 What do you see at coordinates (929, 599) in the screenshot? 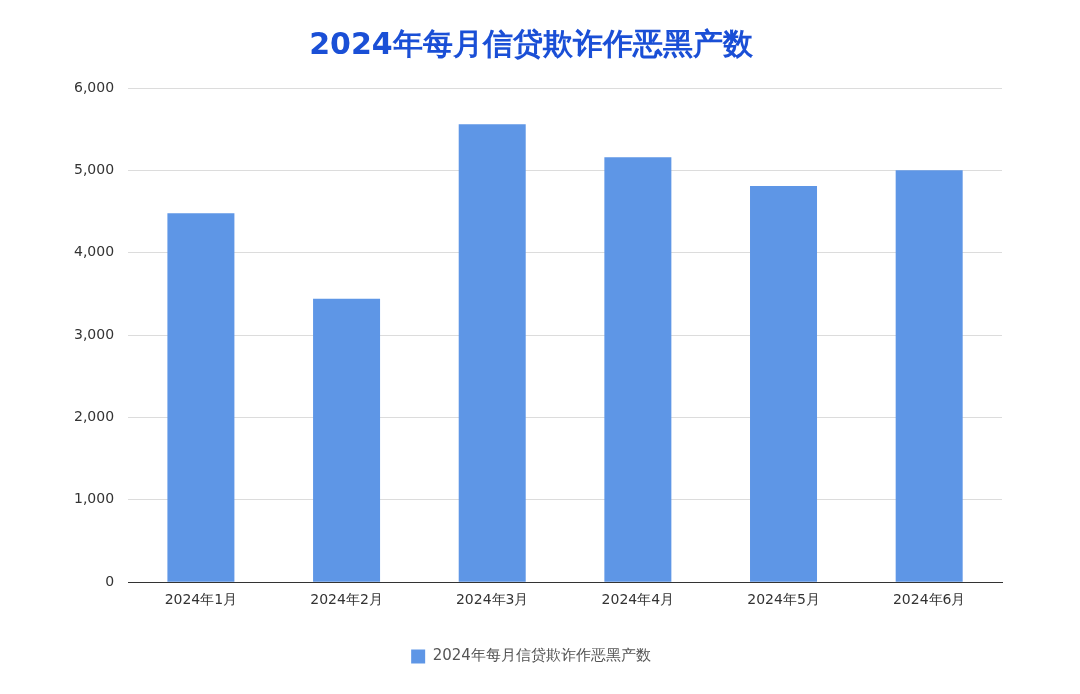
I see `x-tick-label: 2024年6月` at bounding box center [929, 599].